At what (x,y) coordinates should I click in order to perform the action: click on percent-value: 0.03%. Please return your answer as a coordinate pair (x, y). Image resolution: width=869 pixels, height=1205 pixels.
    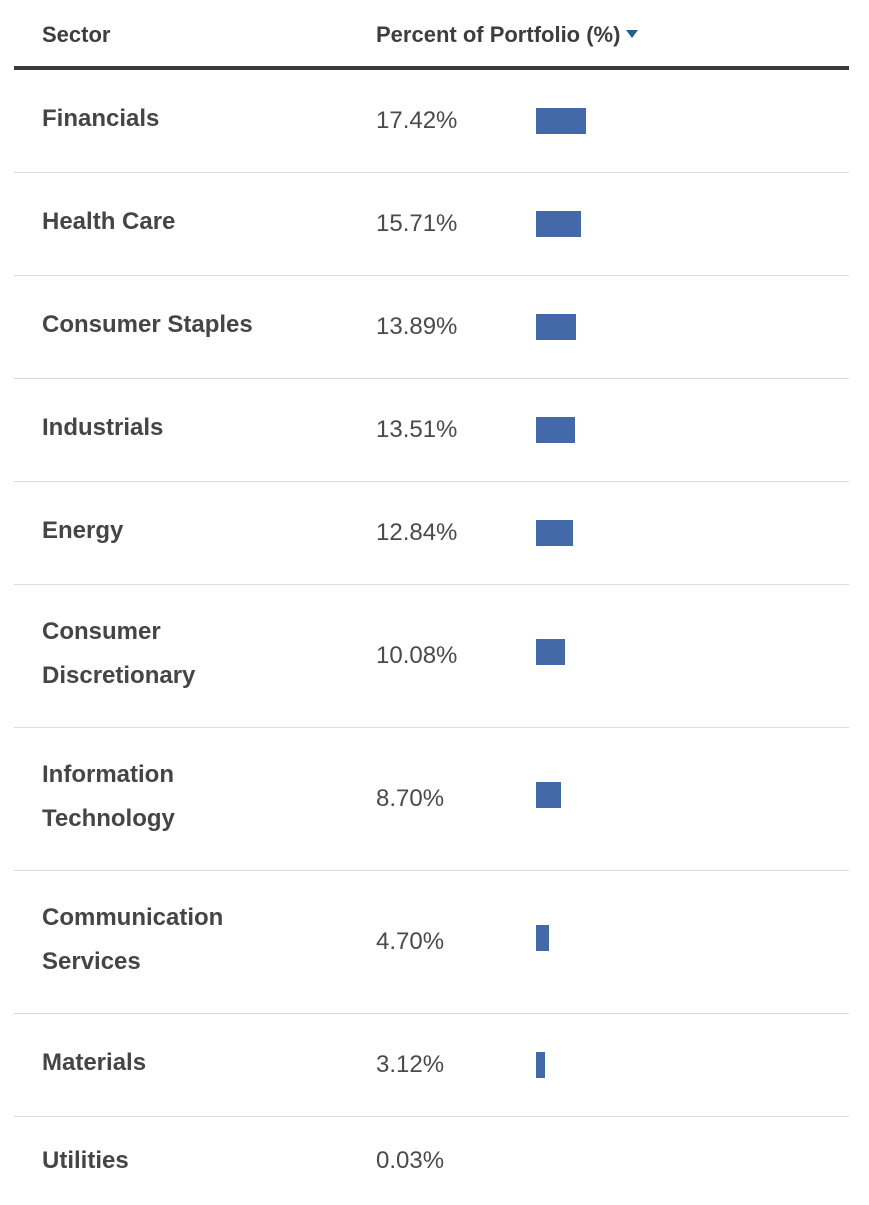
    Looking at the image, I should click on (410, 1160).